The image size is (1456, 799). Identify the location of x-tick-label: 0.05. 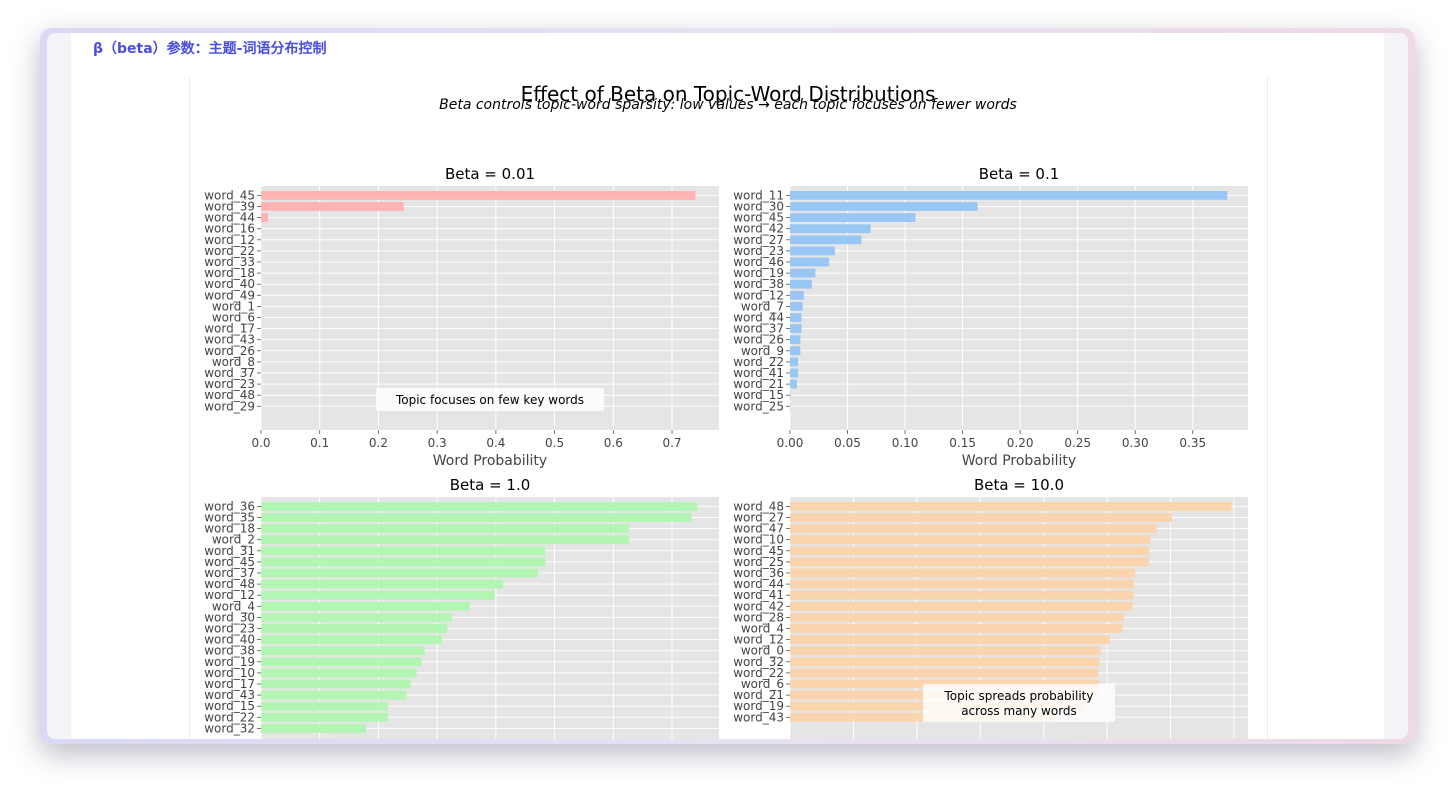
(847, 443).